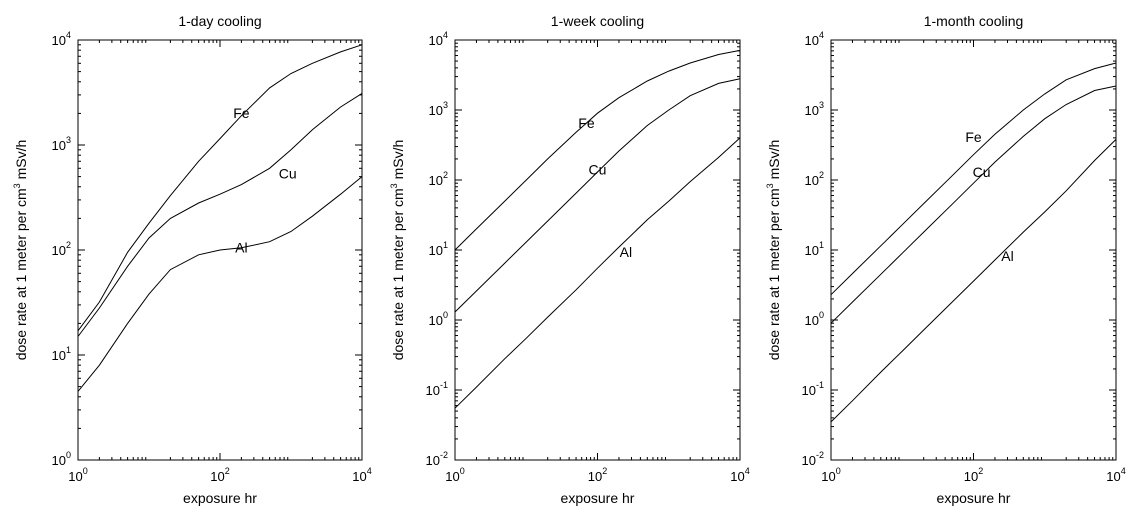  Describe the element at coordinates (219, 21) in the screenshot. I see `chart-title: 1-day cooling` at that location.